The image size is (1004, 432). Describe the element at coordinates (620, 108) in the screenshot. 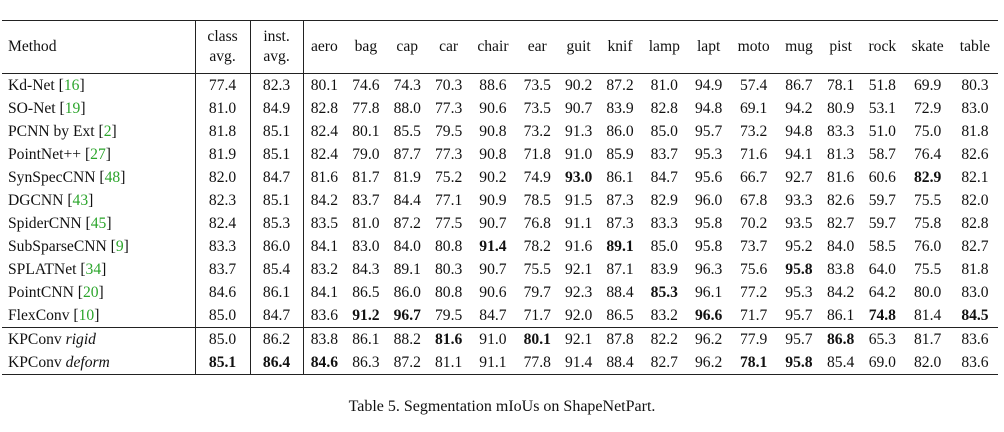

I see `value-cell-knif: 83.9` at that location.